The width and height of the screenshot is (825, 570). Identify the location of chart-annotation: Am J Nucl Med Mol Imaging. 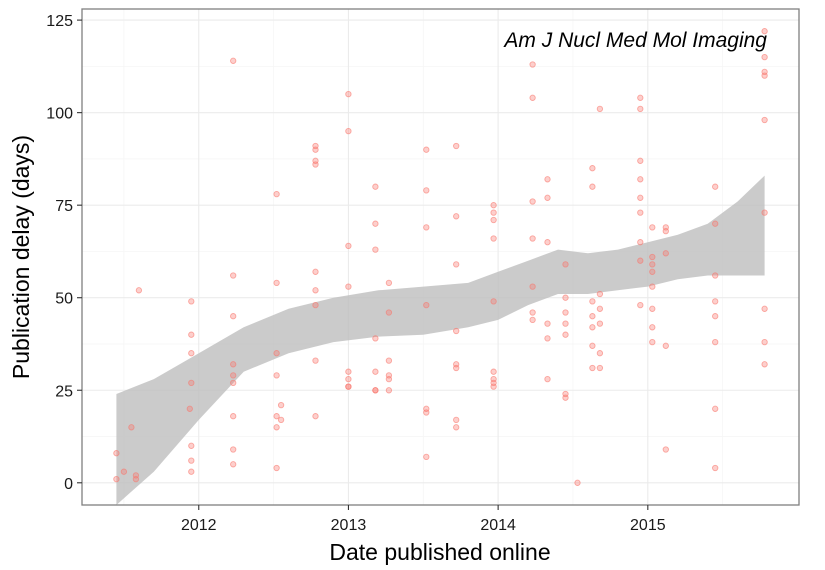
(634, 40).